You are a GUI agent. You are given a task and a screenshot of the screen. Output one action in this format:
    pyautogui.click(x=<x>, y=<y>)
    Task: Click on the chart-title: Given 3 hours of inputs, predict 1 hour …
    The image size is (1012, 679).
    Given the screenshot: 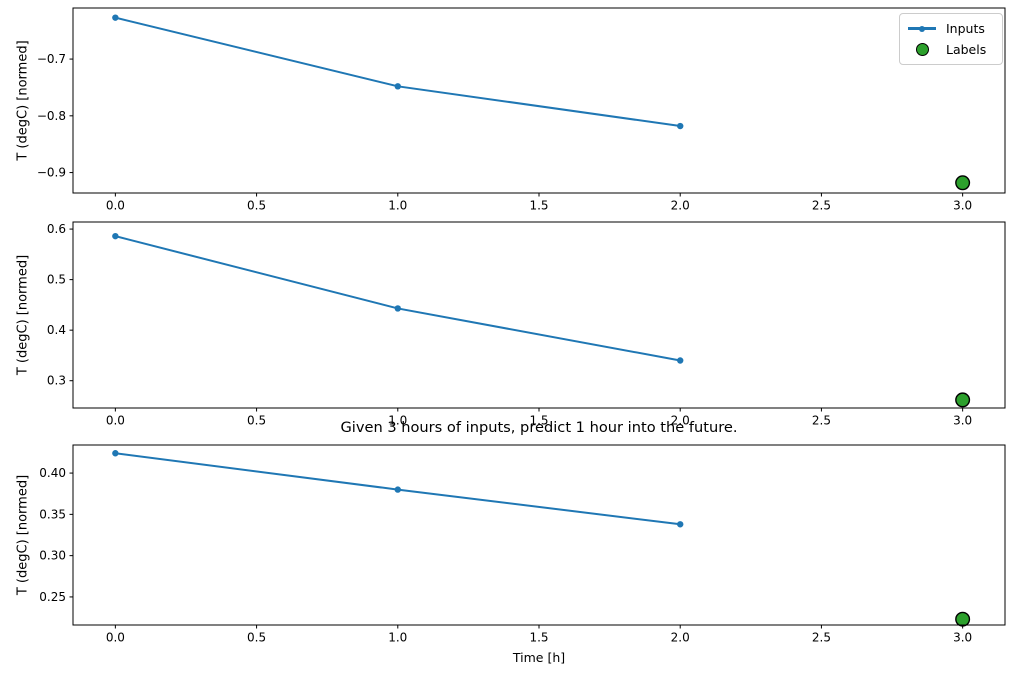 What is the action you would take?
    pyautogui.click(x=539, y=427)
    